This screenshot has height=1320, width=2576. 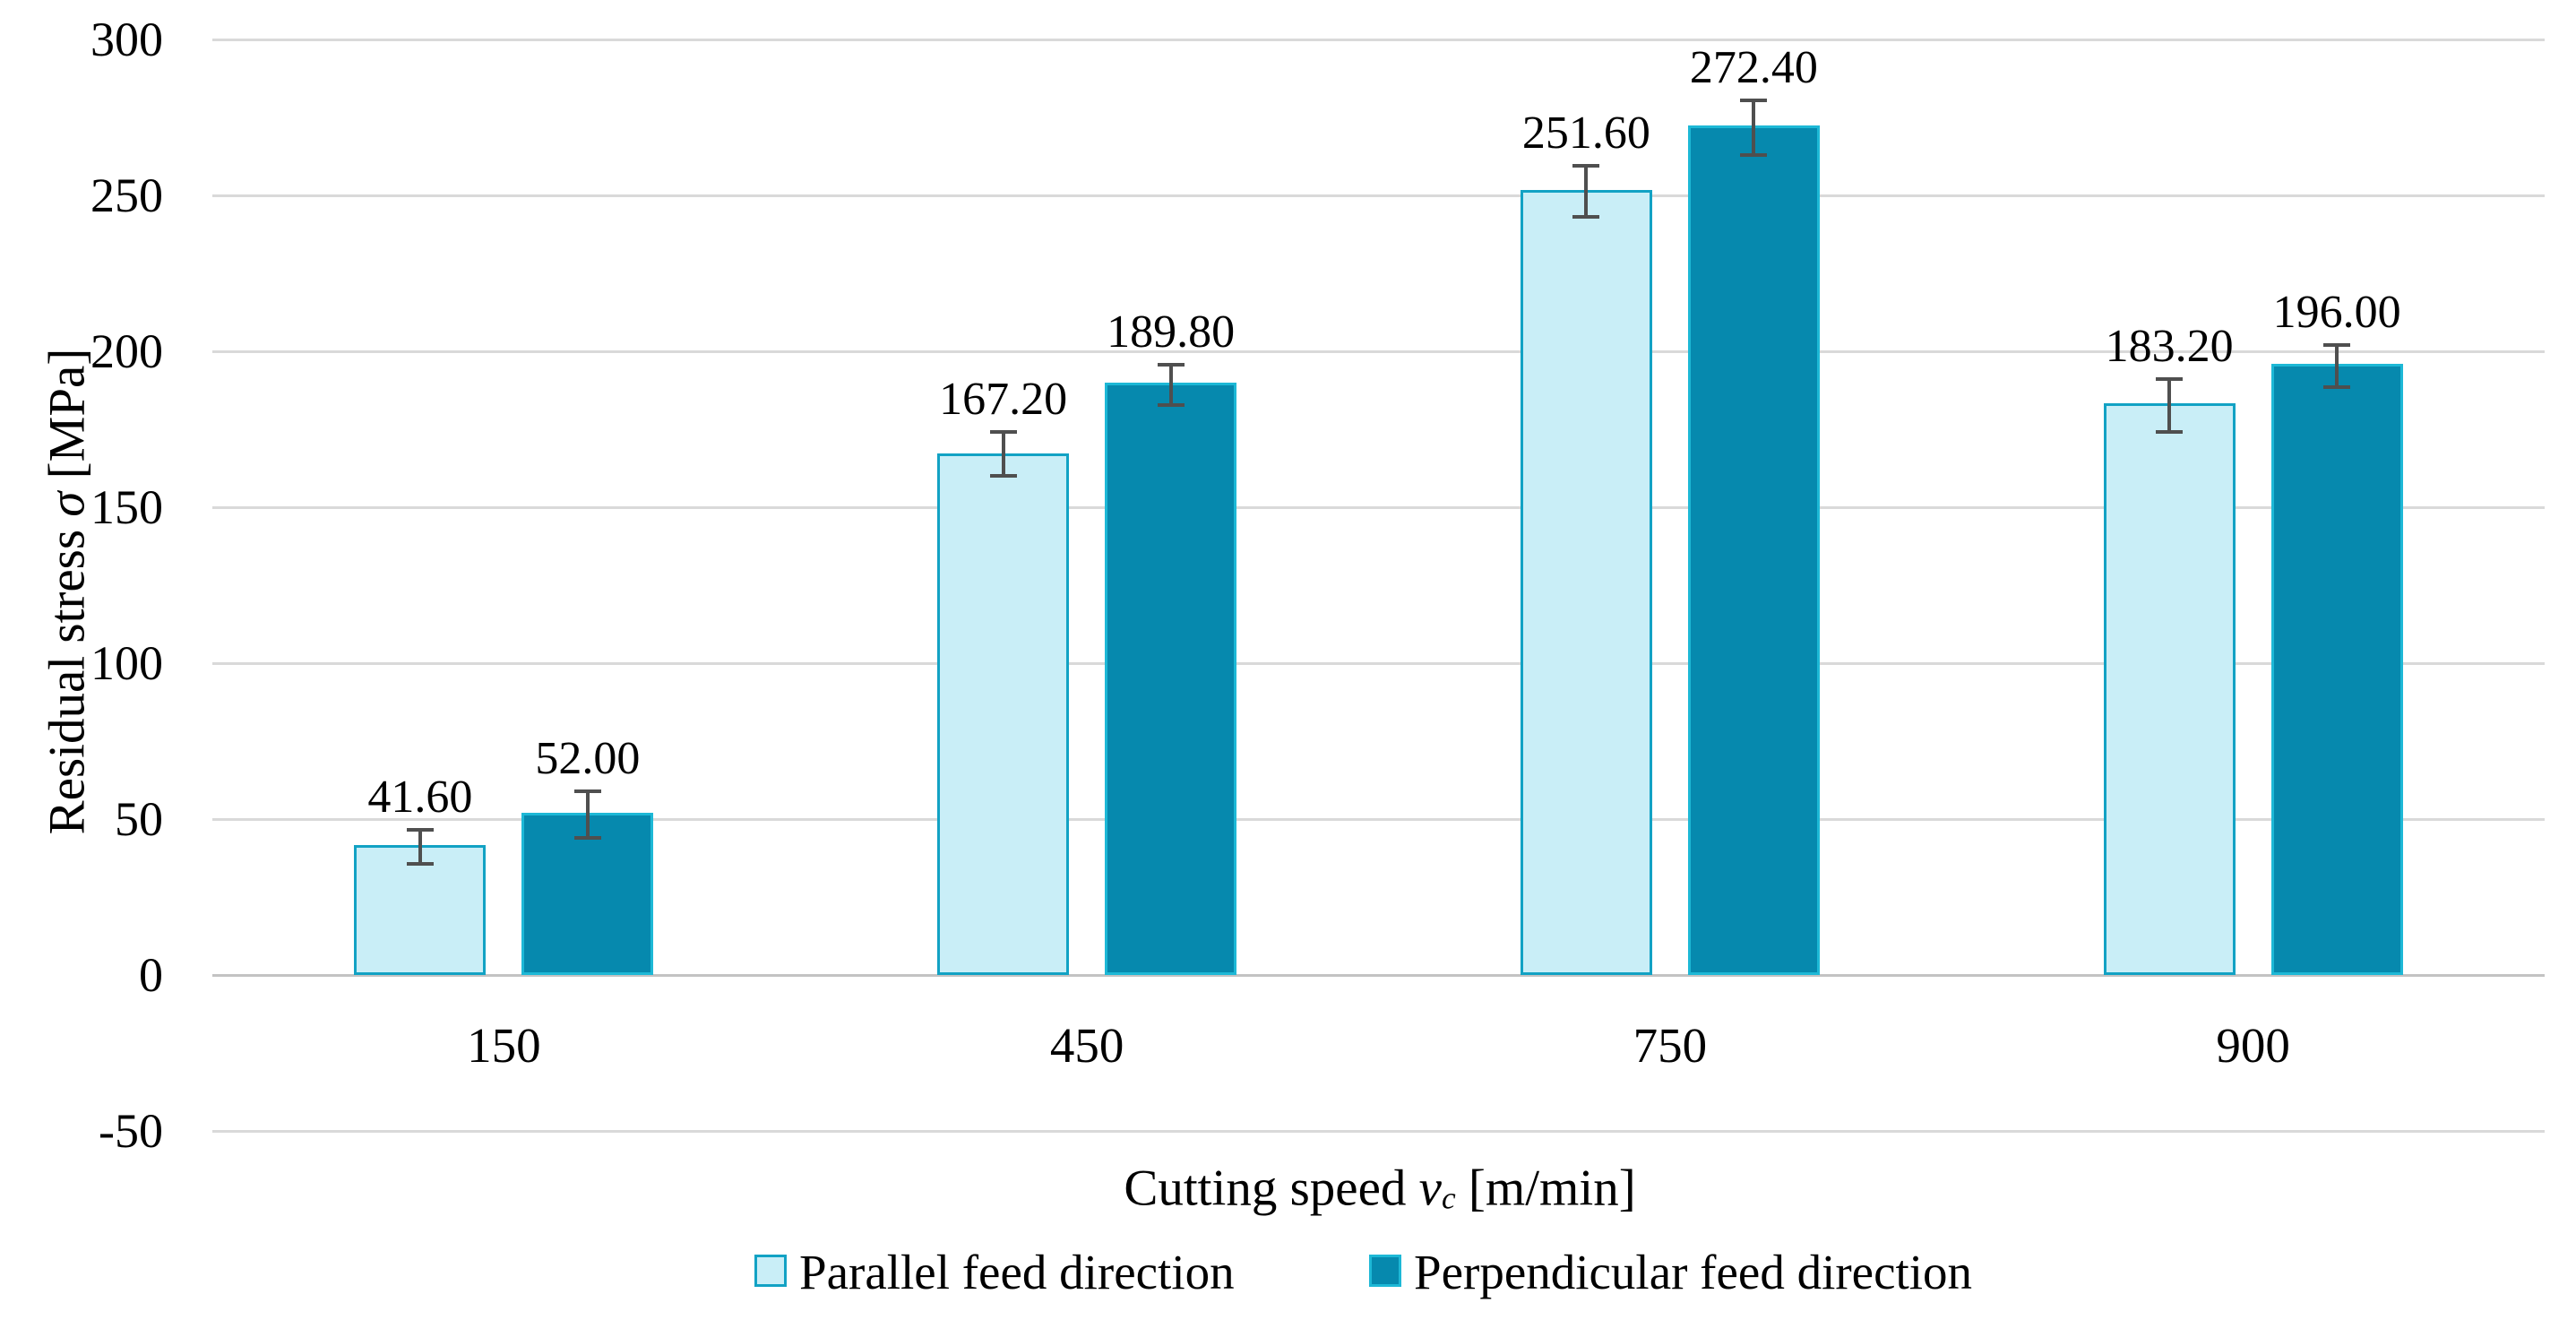 What do you see at coordinates (127, 195) in the screenshot?
I see `y-tick-label: 250` at bounding box center [127, 195].